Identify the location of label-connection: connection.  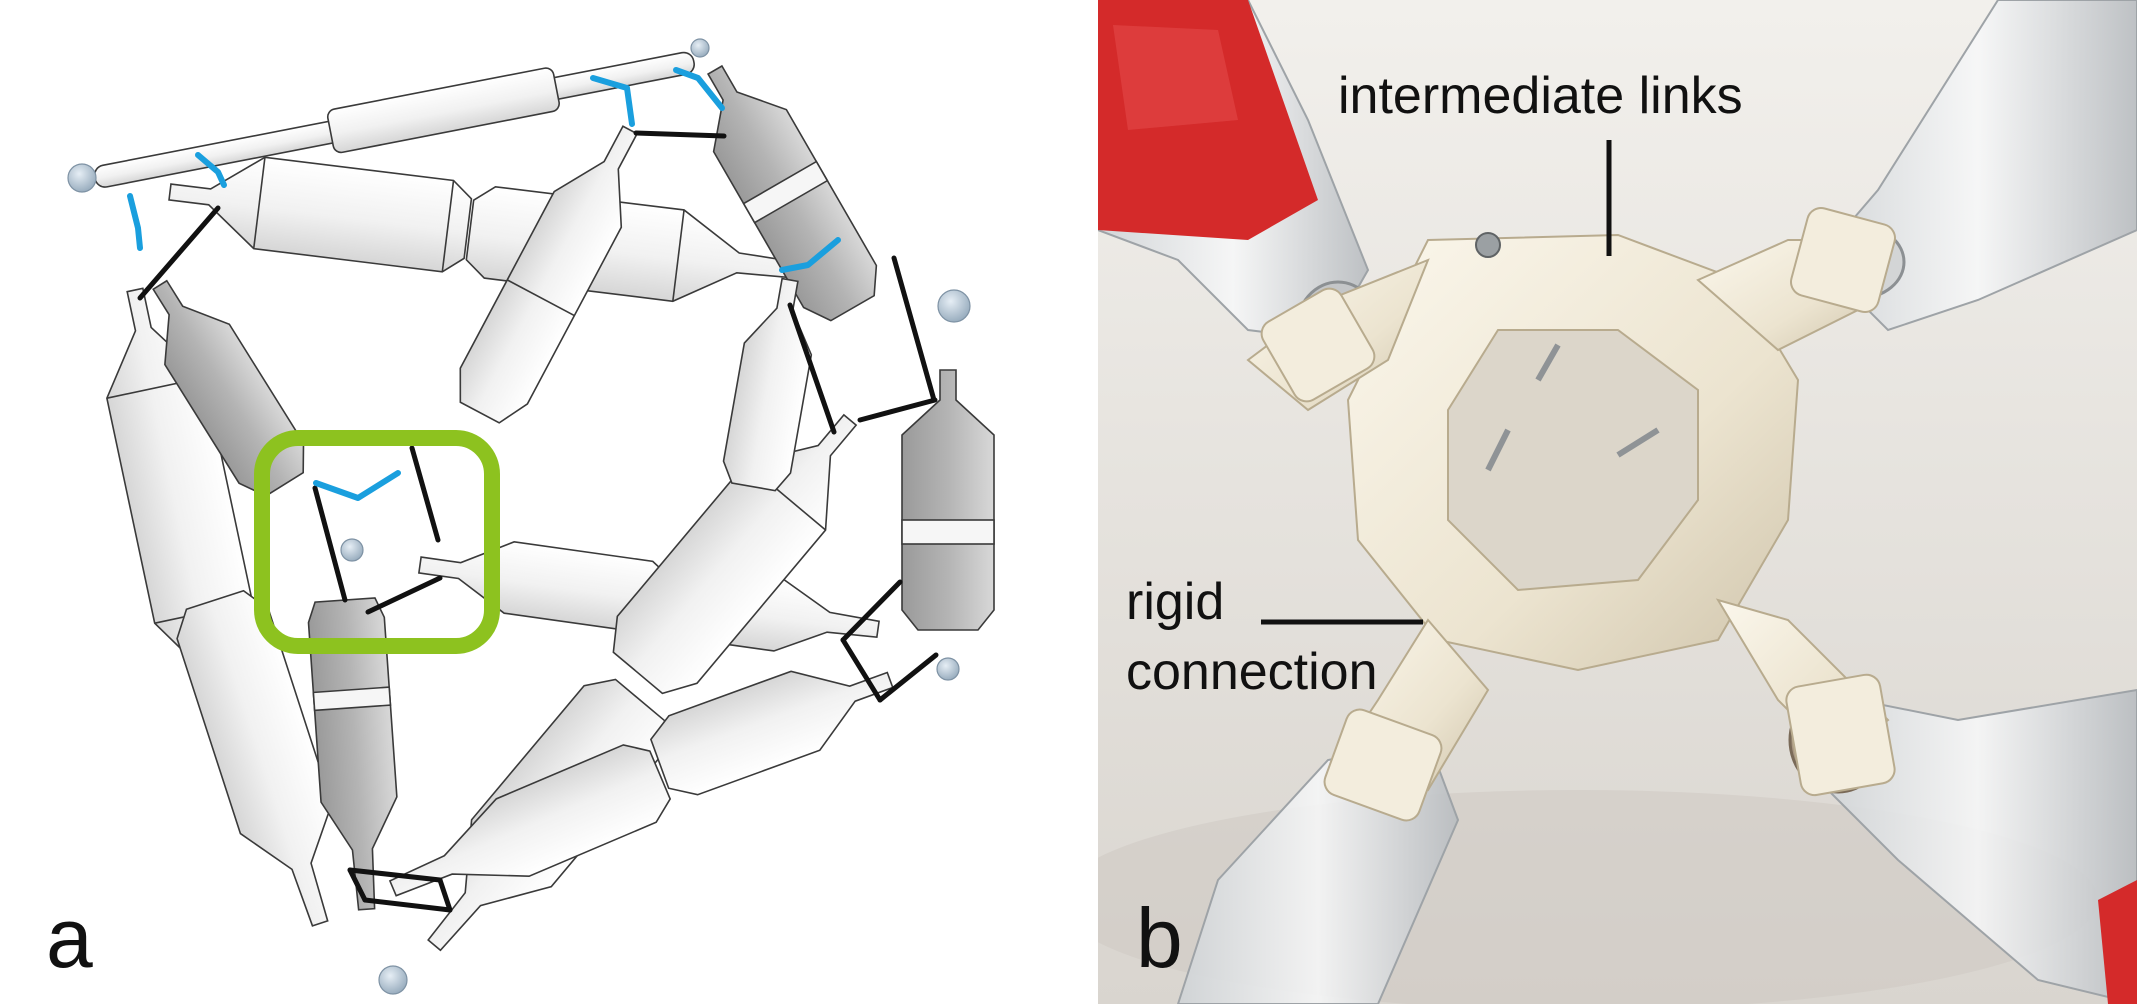
(1252, 672).